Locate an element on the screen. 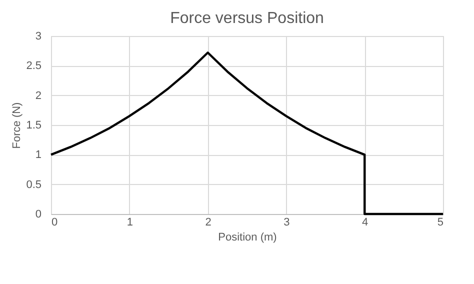  y-tick-label: 1.5 is located at coordinates (34, 126).